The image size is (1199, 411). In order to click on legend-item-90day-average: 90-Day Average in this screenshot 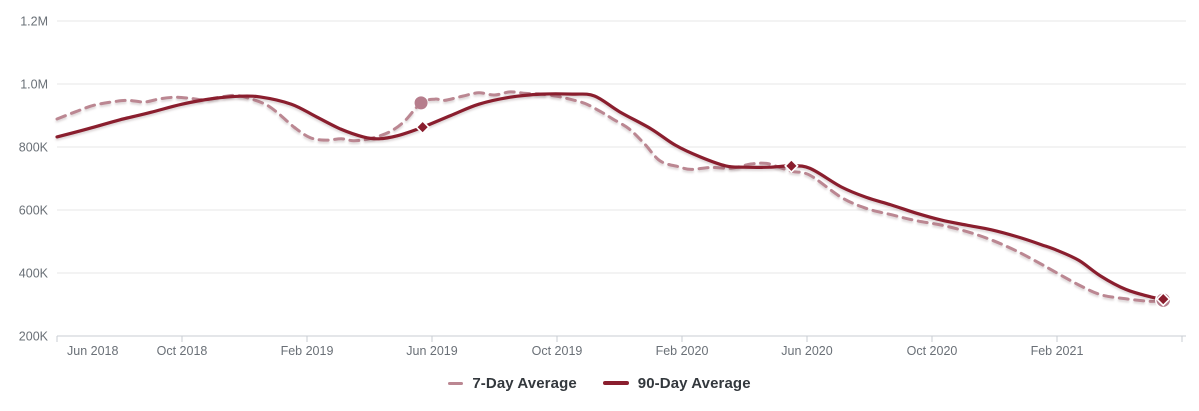, I will do `click(676, 383)`.